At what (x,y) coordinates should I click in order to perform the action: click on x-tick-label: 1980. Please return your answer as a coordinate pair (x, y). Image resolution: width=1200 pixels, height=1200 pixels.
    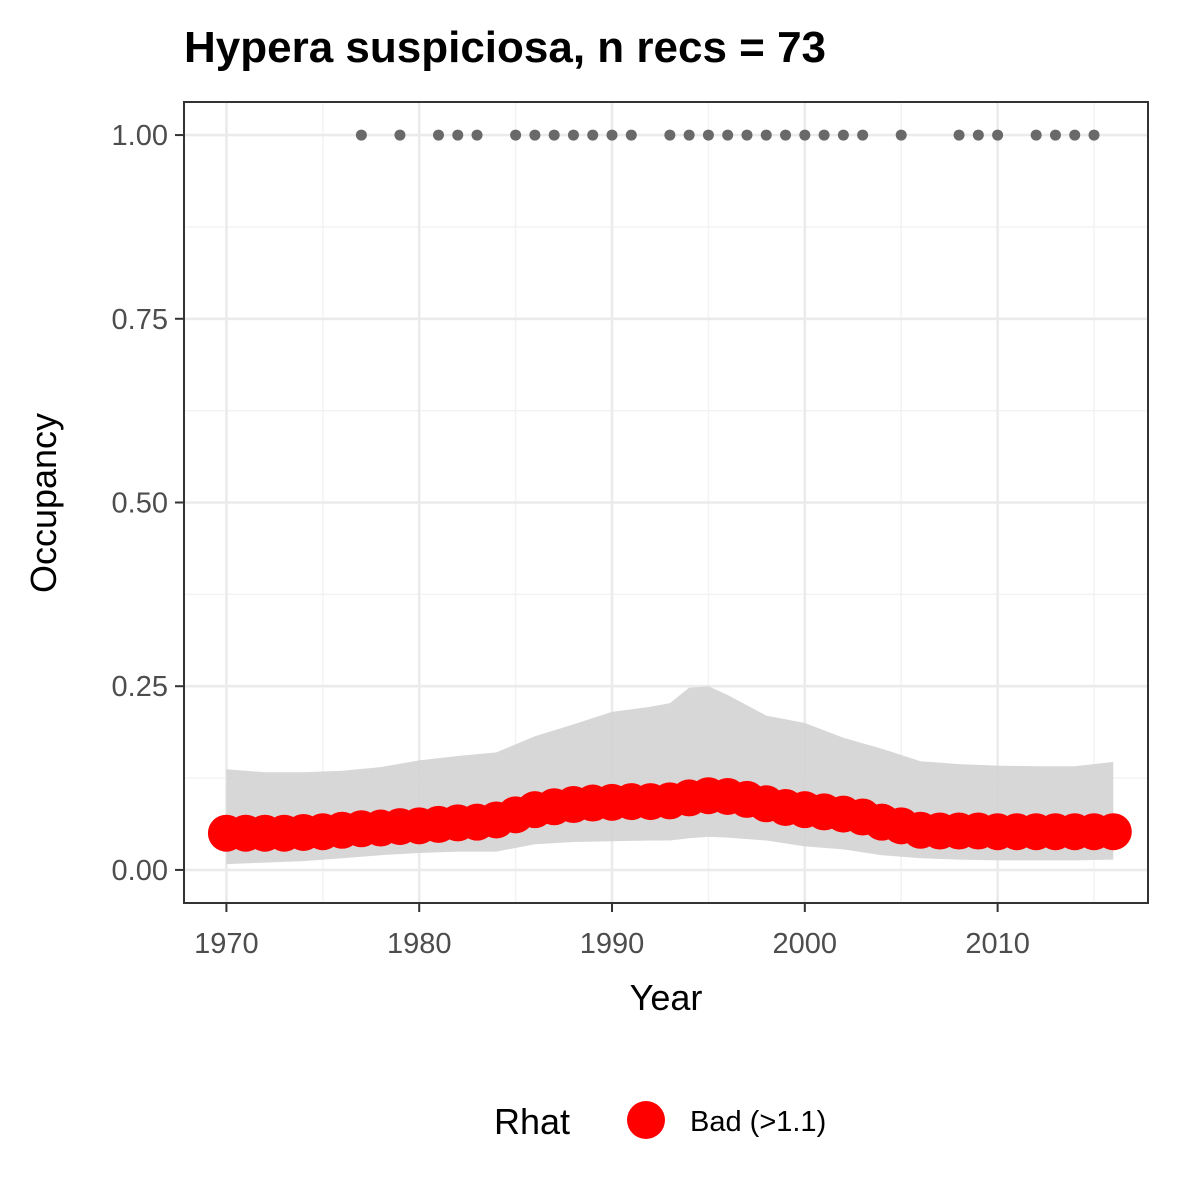
    Looking at the image, I should click on (419, 944).